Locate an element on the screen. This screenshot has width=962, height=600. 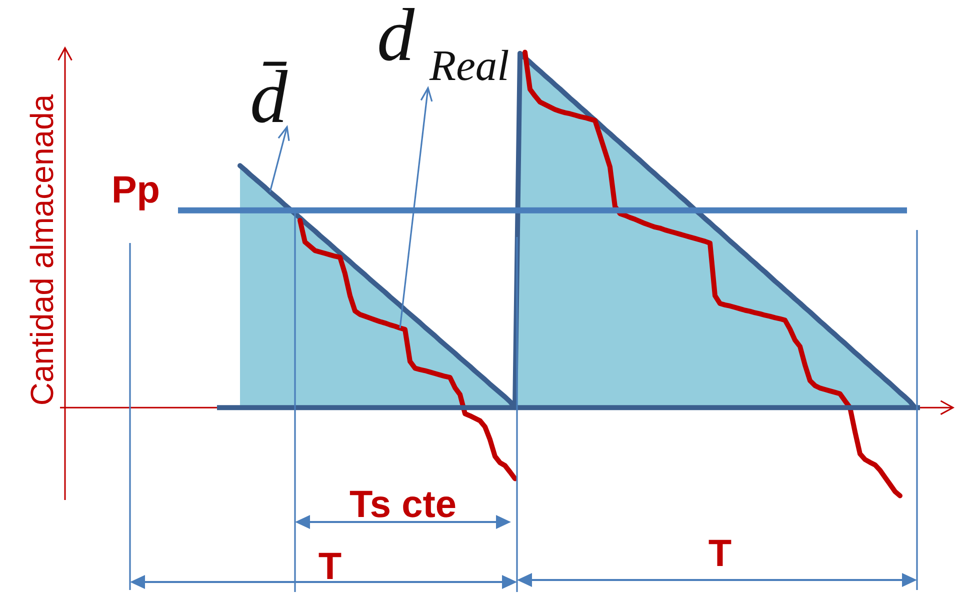
annotation: d̄ is located at coordinates (269, 97).